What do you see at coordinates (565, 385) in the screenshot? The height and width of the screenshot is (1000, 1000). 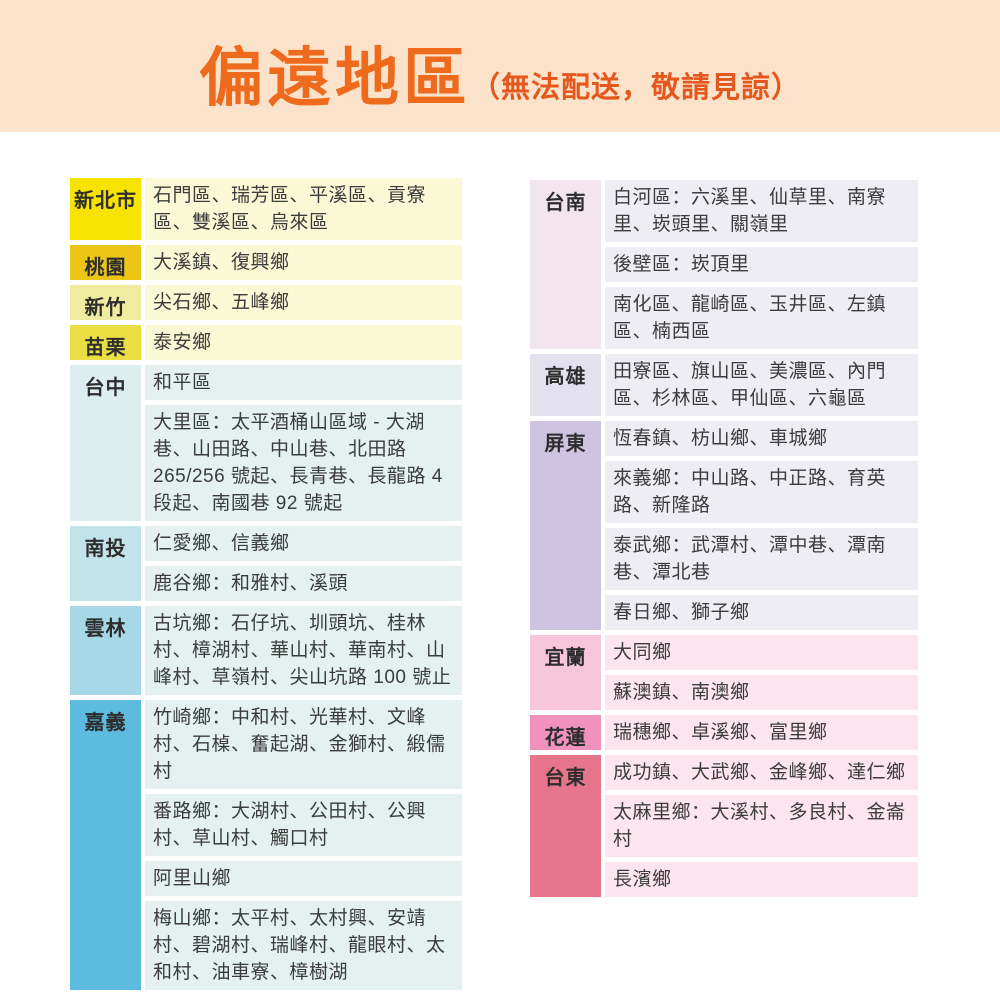 I see `region-label: 高雄` at bounding box center [565, 385].